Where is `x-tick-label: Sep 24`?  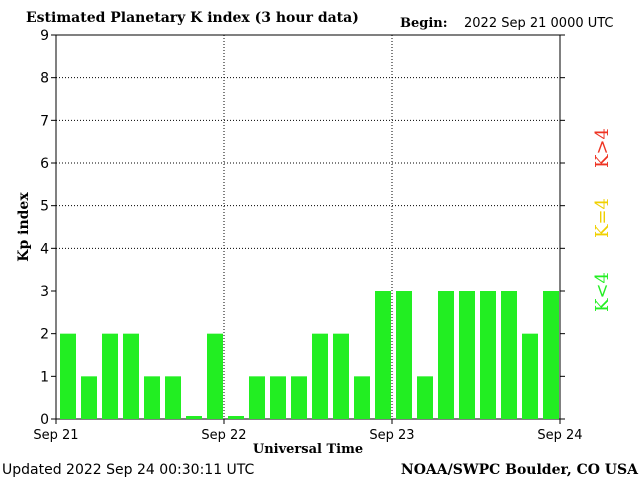 x-tick-label: Sep 24 is located at coordinates (559, 435).